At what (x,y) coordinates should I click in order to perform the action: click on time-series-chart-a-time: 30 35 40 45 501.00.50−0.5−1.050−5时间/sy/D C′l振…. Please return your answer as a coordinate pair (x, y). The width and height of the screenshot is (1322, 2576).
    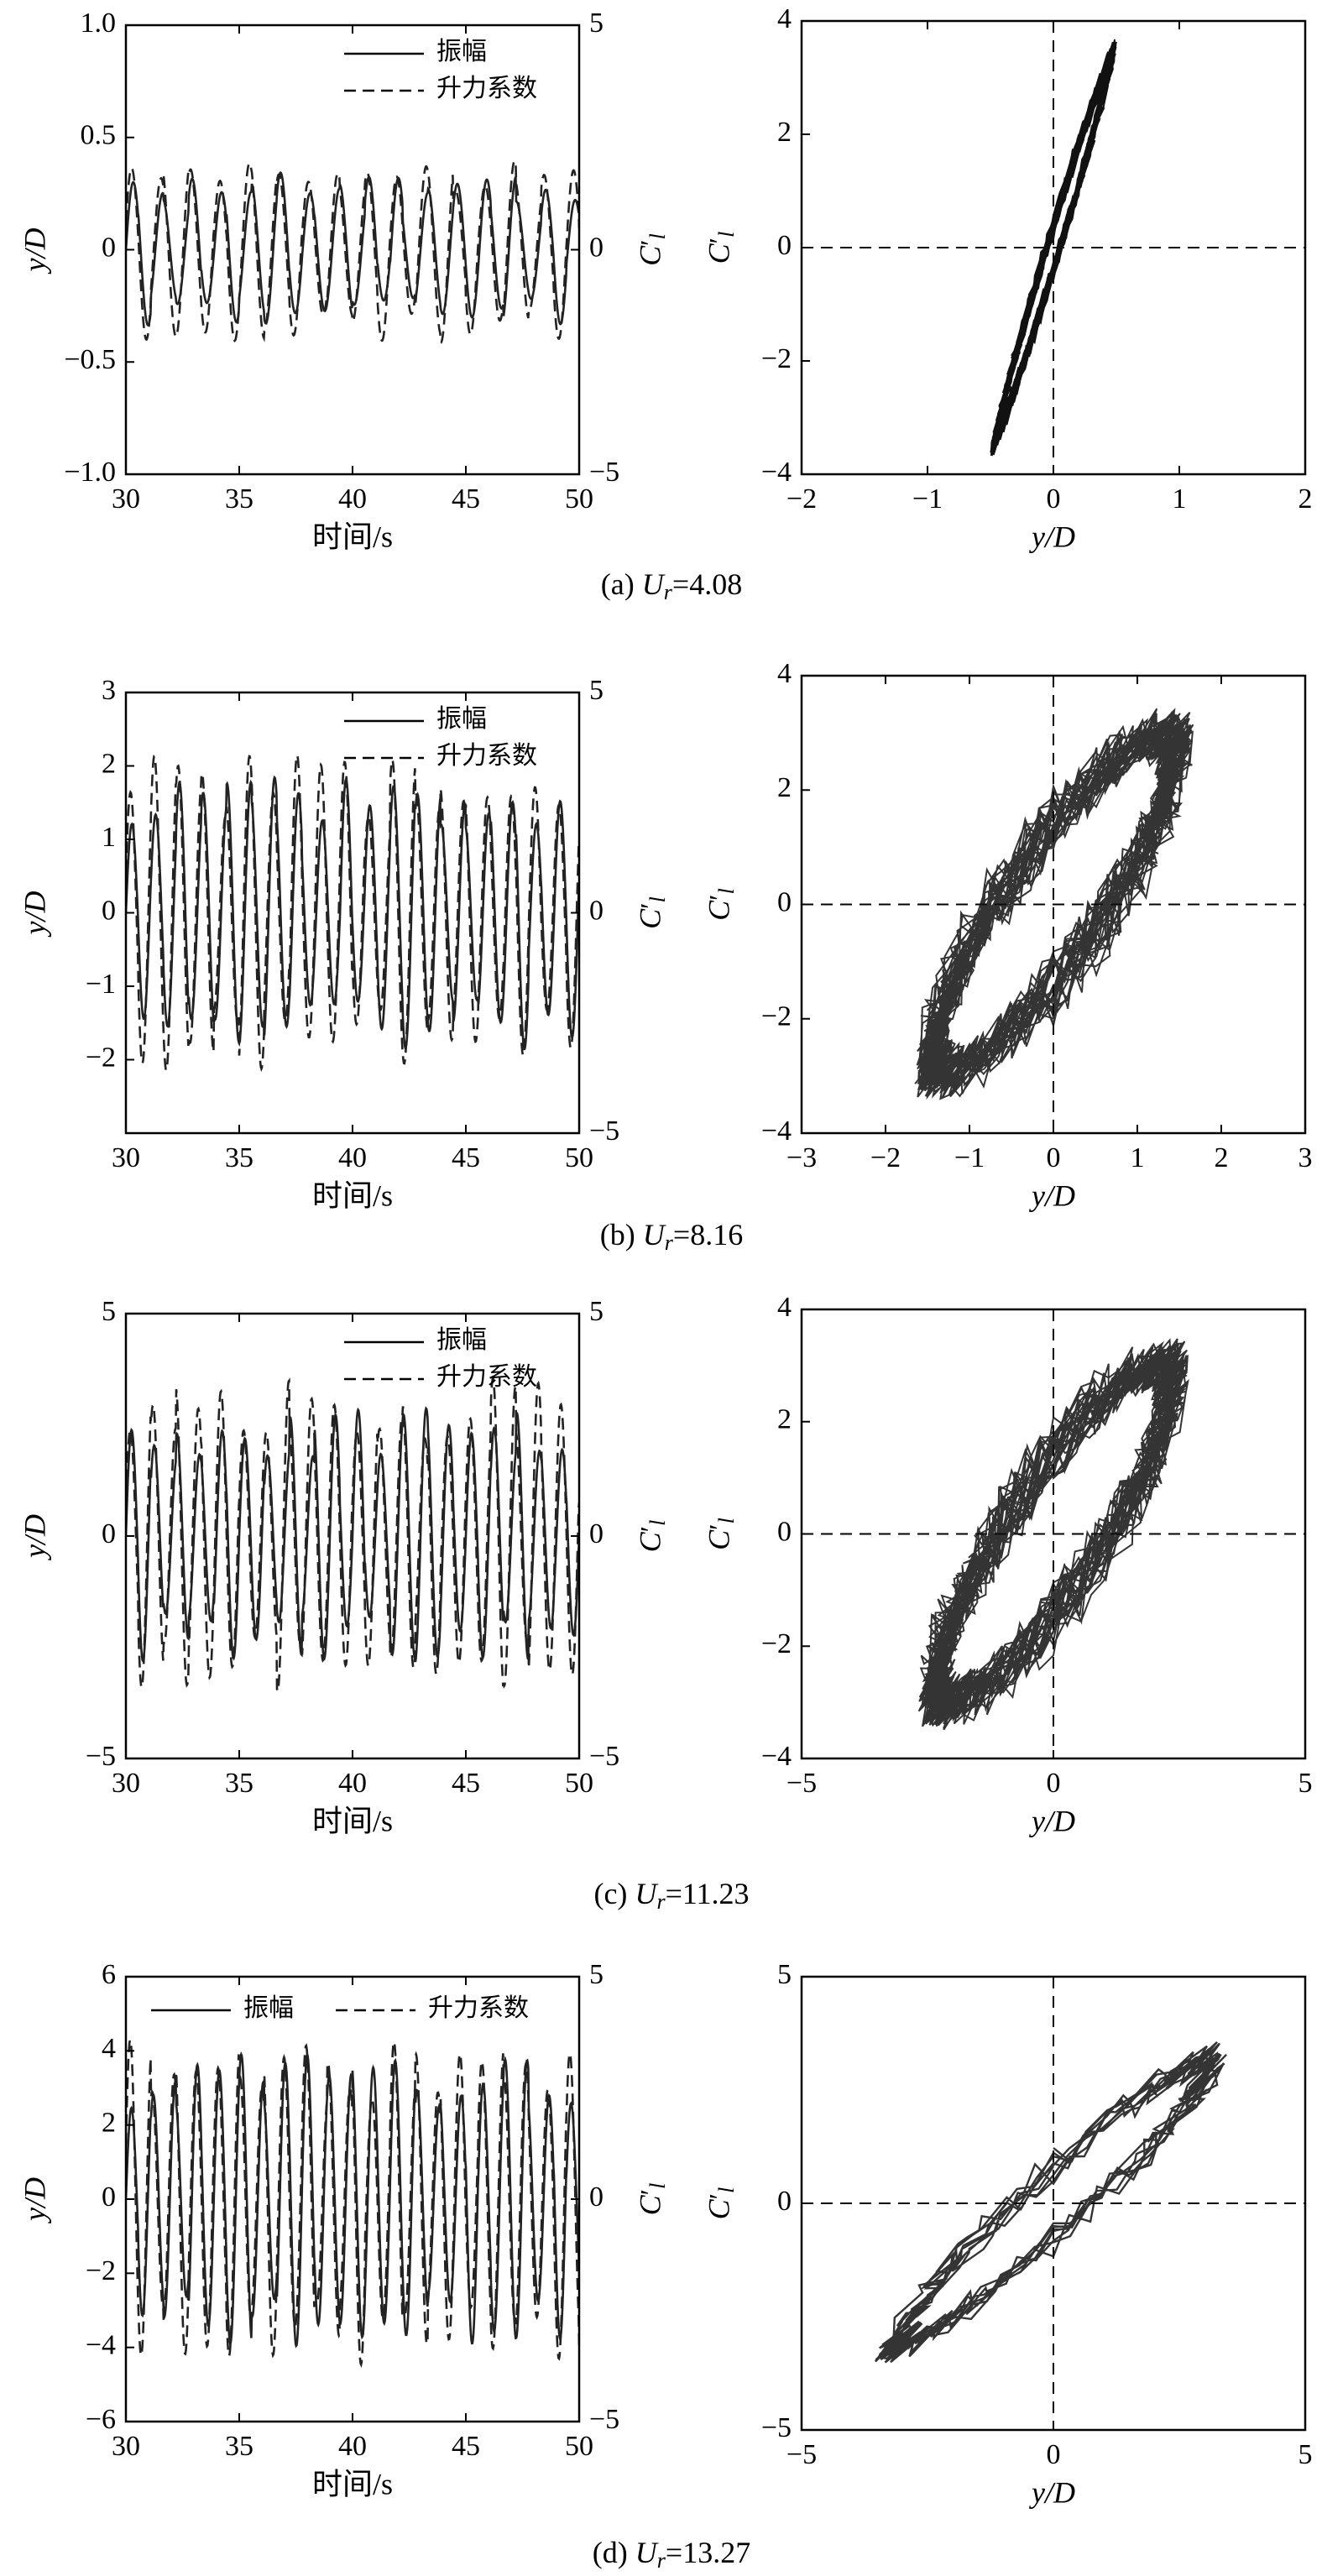
    Looking at the image, I should click on (344, 280).